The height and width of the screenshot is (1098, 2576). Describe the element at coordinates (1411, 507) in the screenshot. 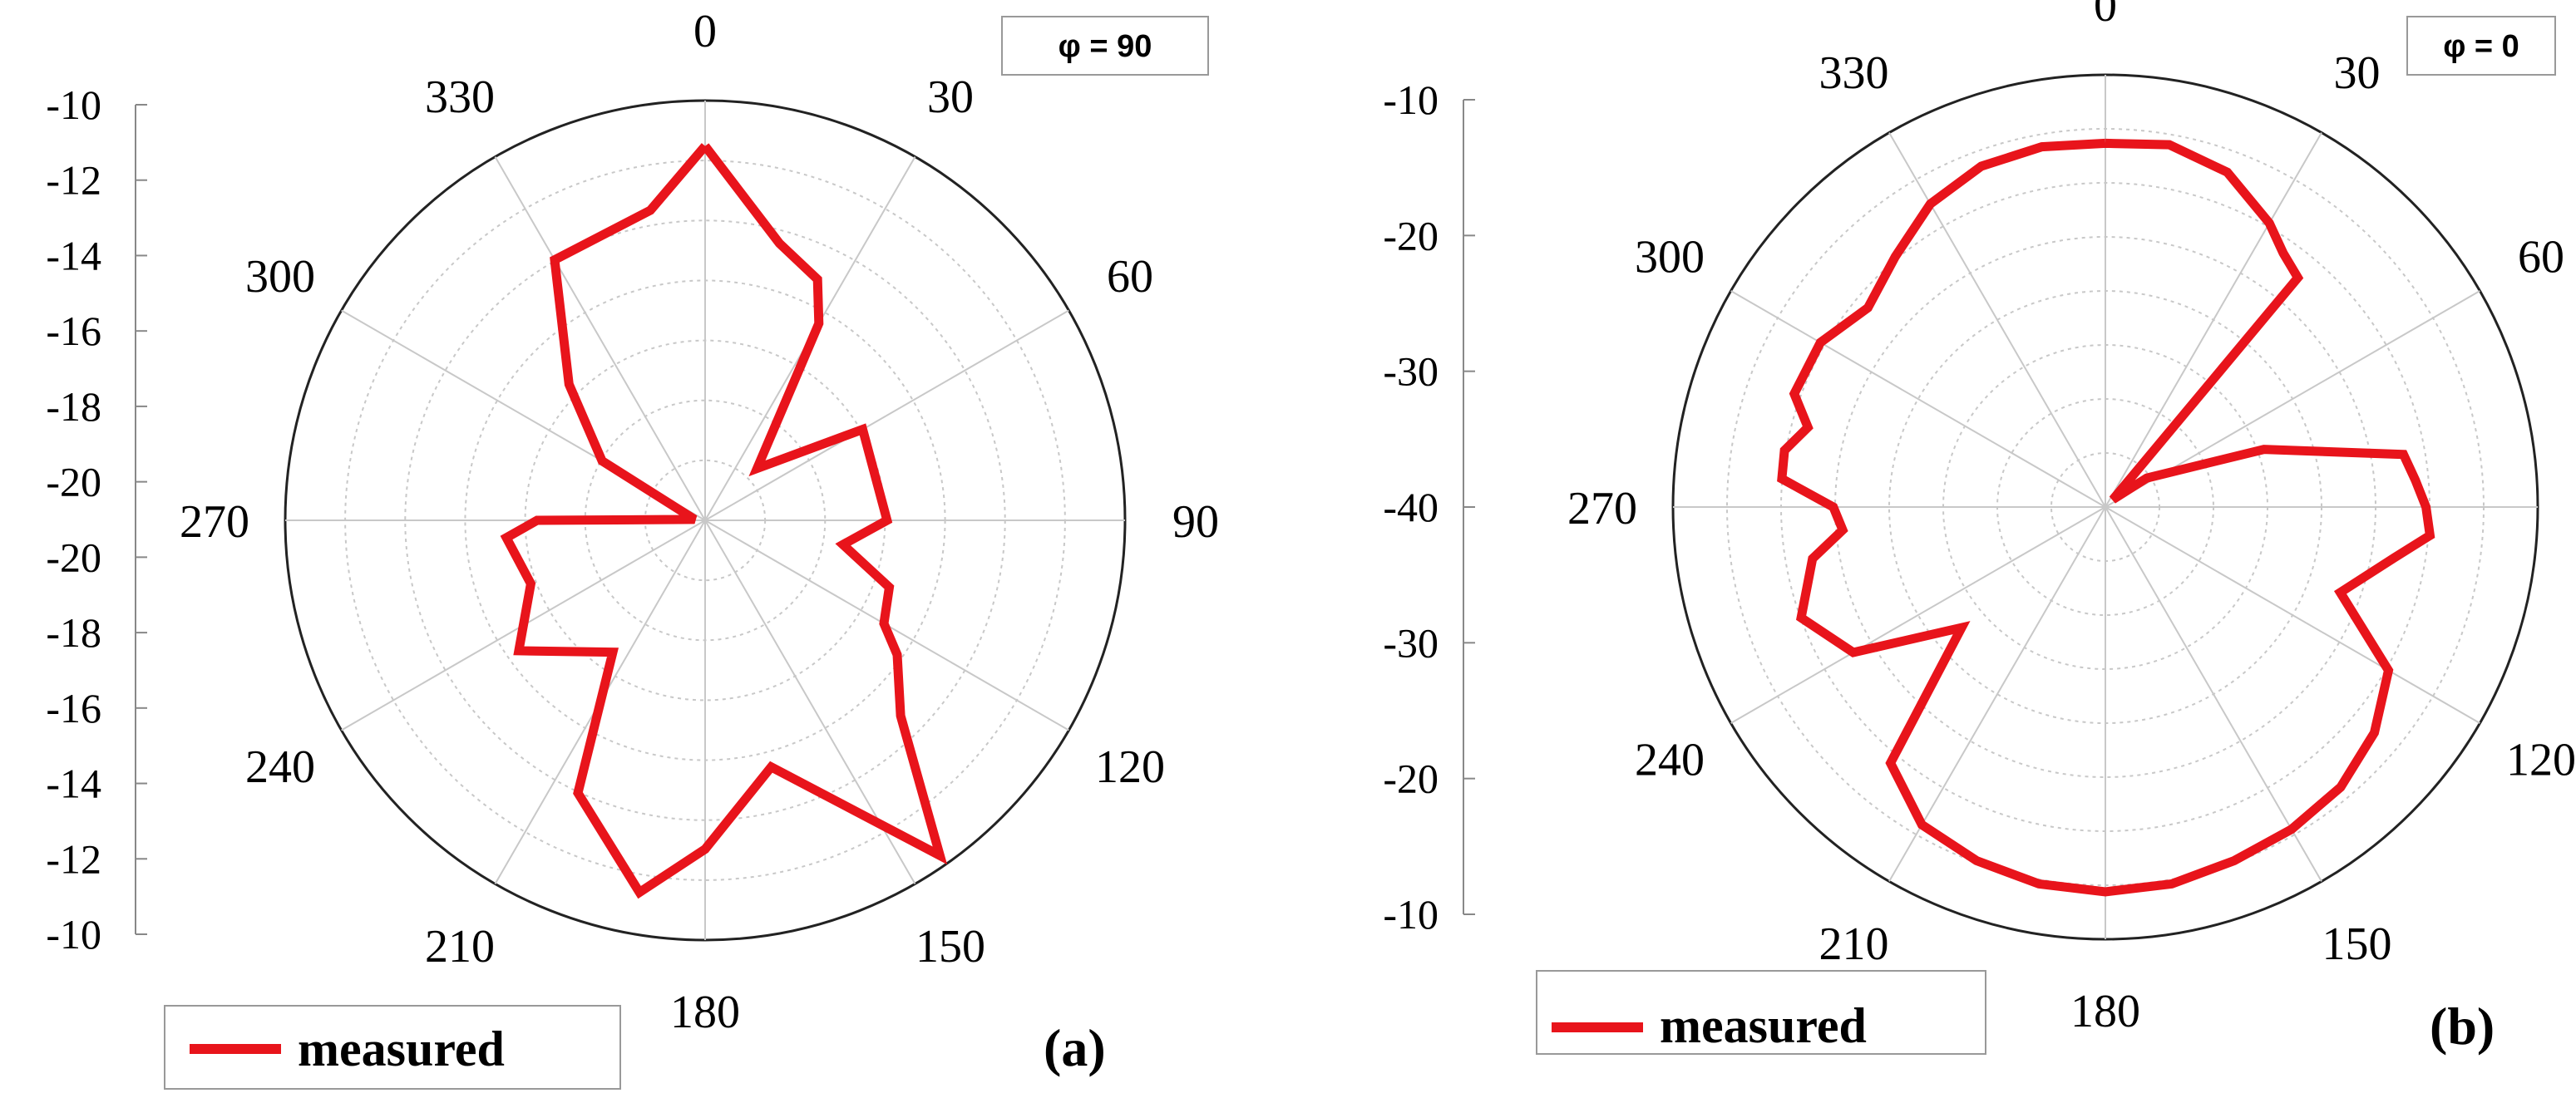

I see `radial-tick-label: -40` at that location.